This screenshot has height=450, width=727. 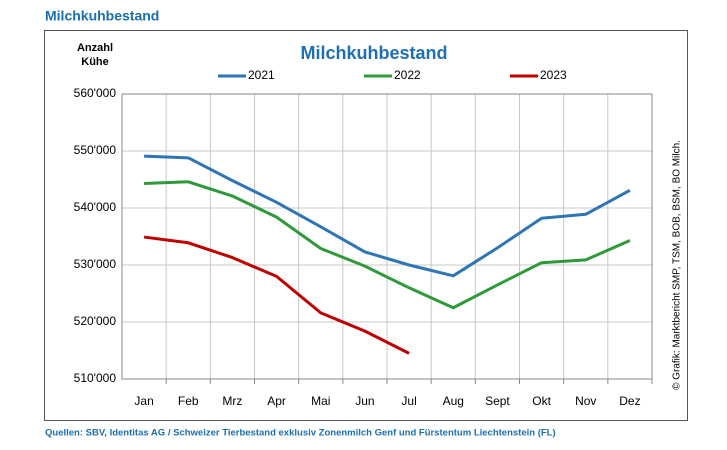 I want to click on x-tick-label: Nov, so click(x=585, y=401).